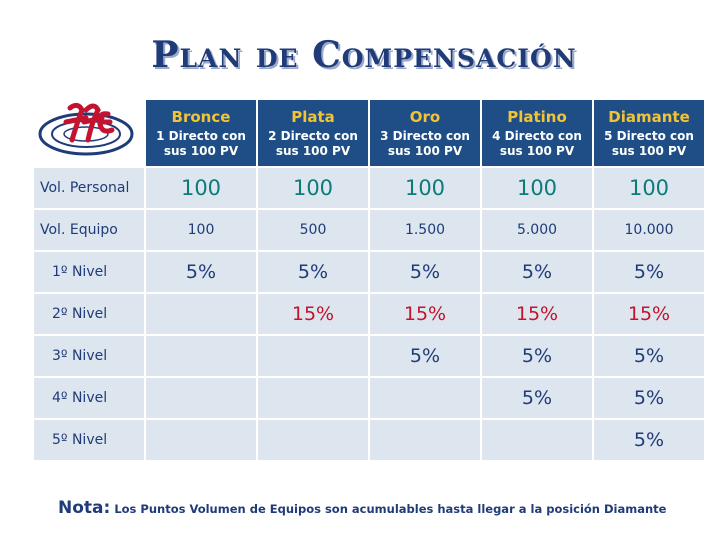  I want to click on row-label: 4º Nivel, so click(89, 398).